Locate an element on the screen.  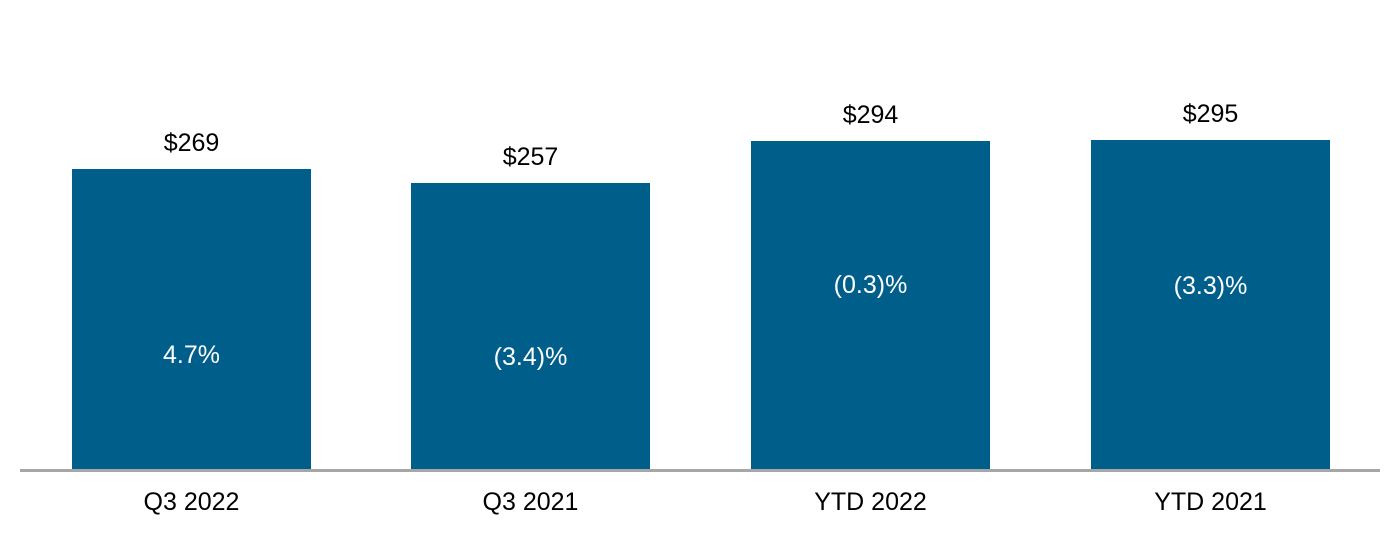
bar-percent-label: (0.3)% is located at coordinates (870, 285).